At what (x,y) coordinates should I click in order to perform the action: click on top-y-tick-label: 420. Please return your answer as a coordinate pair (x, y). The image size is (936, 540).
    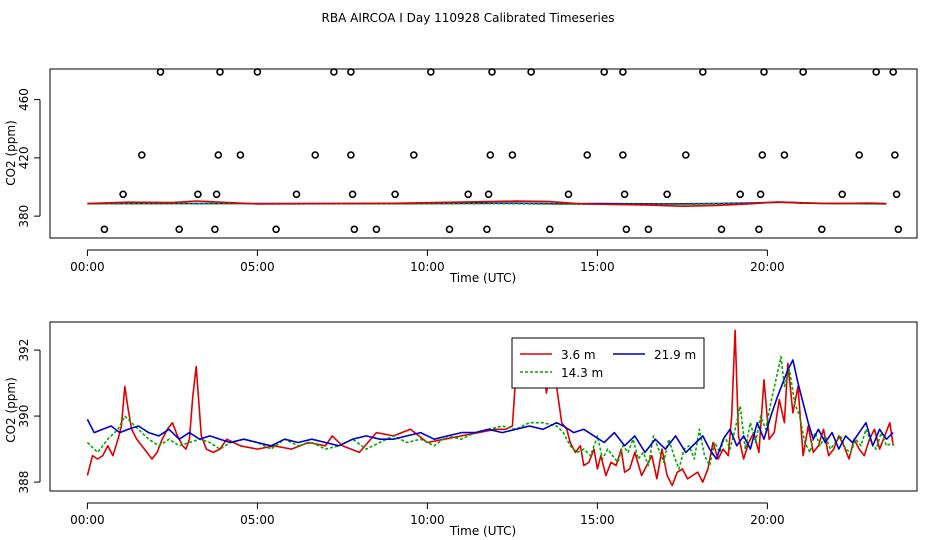
    Looking at the image, I should click on (24, 157).